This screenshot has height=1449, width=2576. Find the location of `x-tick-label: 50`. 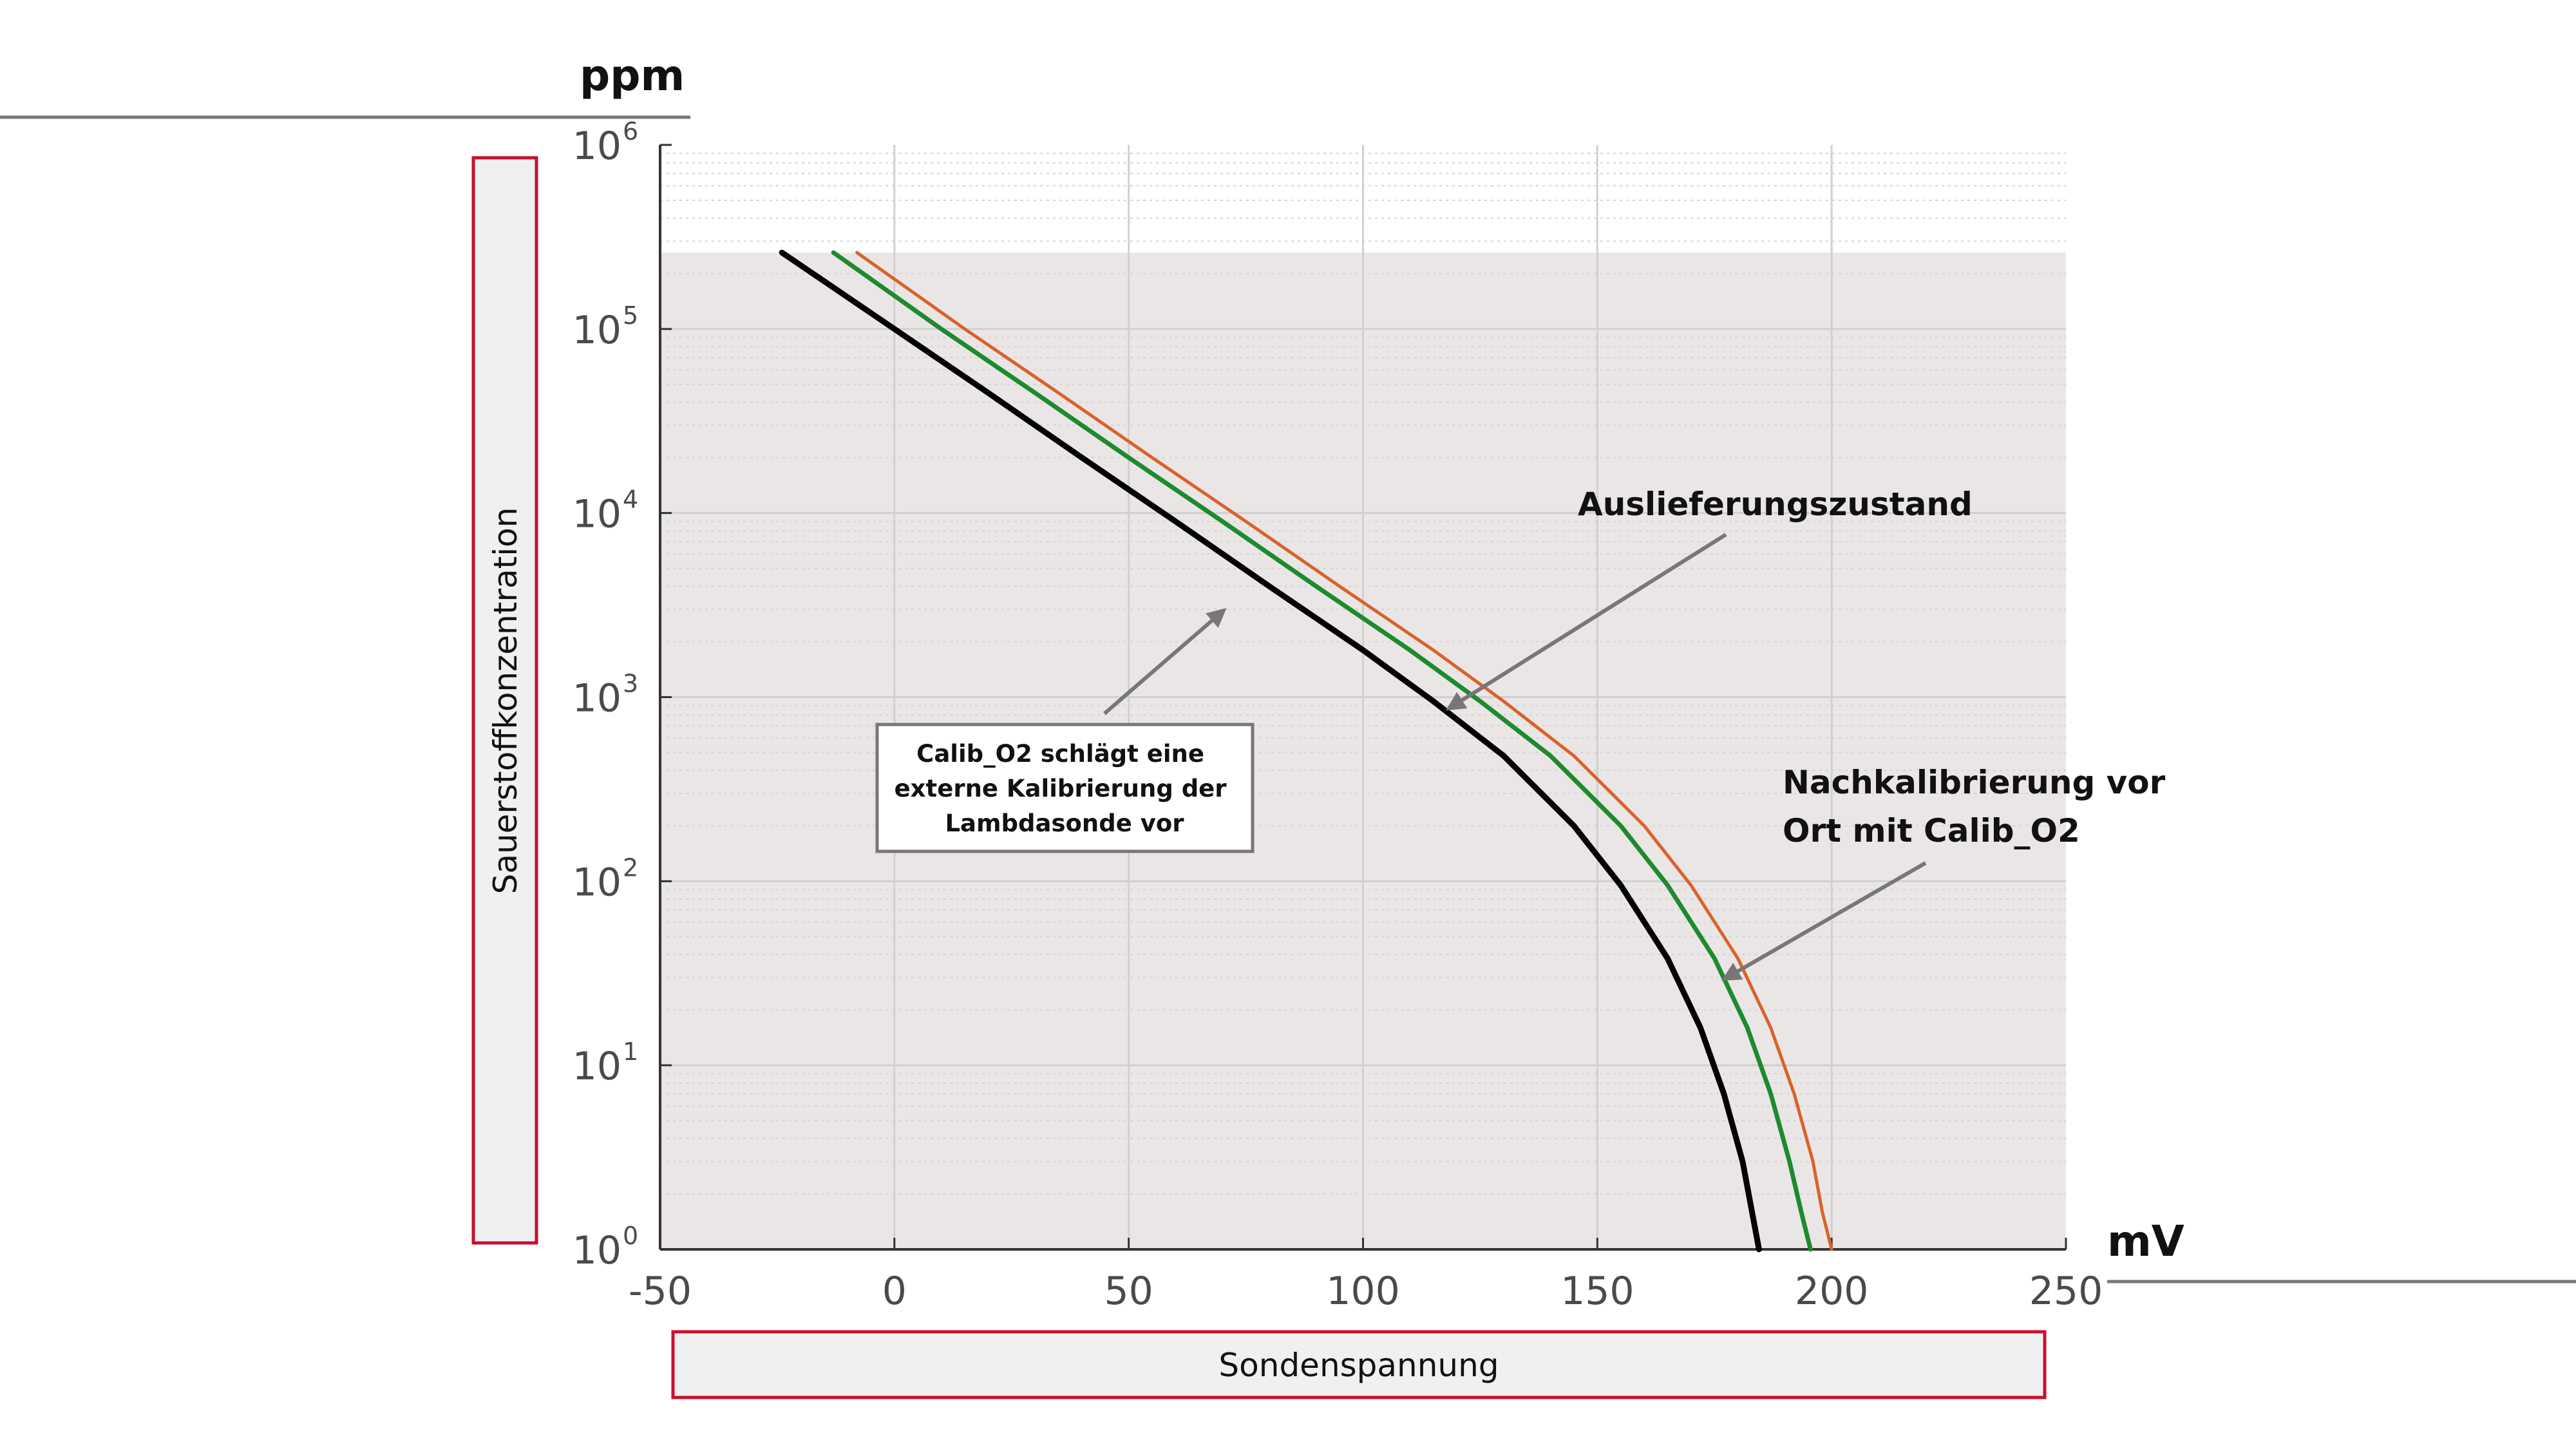

x-tick-label: 50 is located at coordinates (1128, 1291).